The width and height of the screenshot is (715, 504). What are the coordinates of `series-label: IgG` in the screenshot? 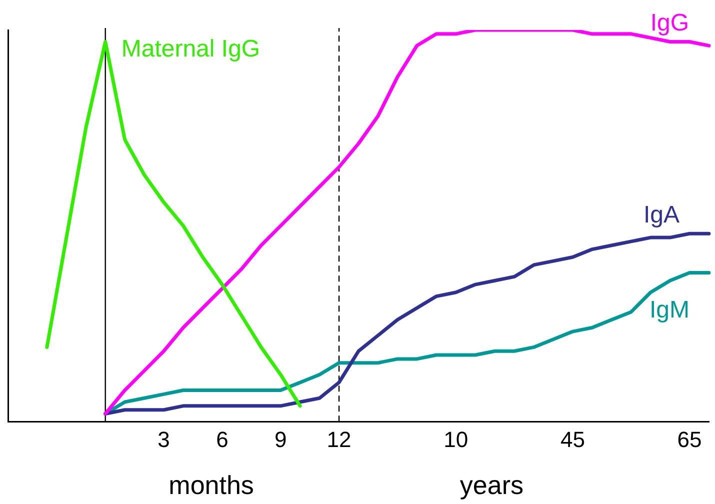 It's located at (669, 22).